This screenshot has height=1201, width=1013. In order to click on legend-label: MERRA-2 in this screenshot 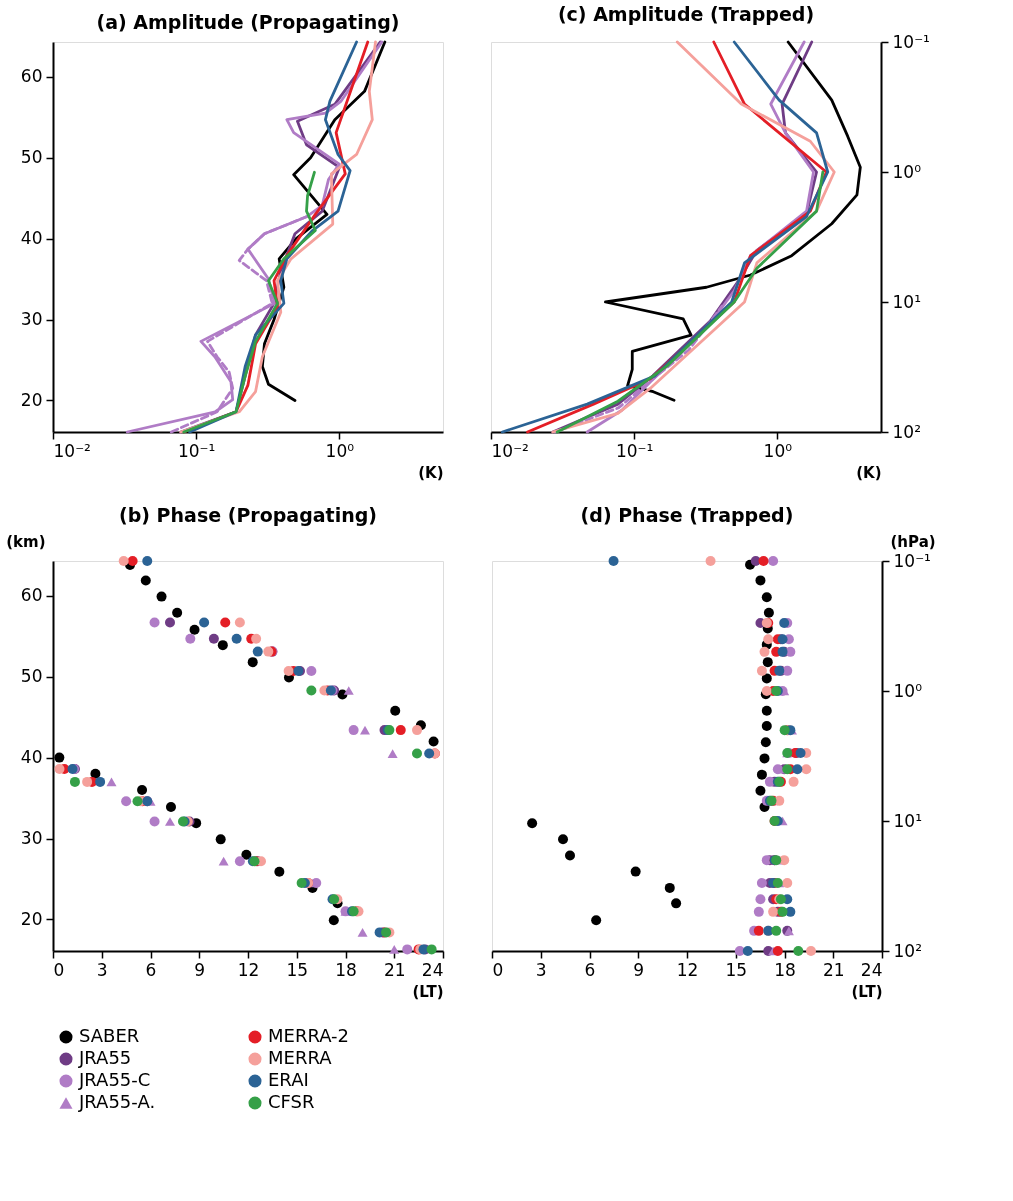, I will do `click(309, 1035)`.